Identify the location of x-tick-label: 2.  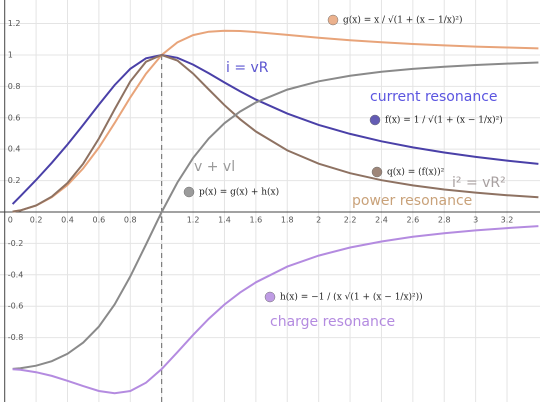
(318, 219).